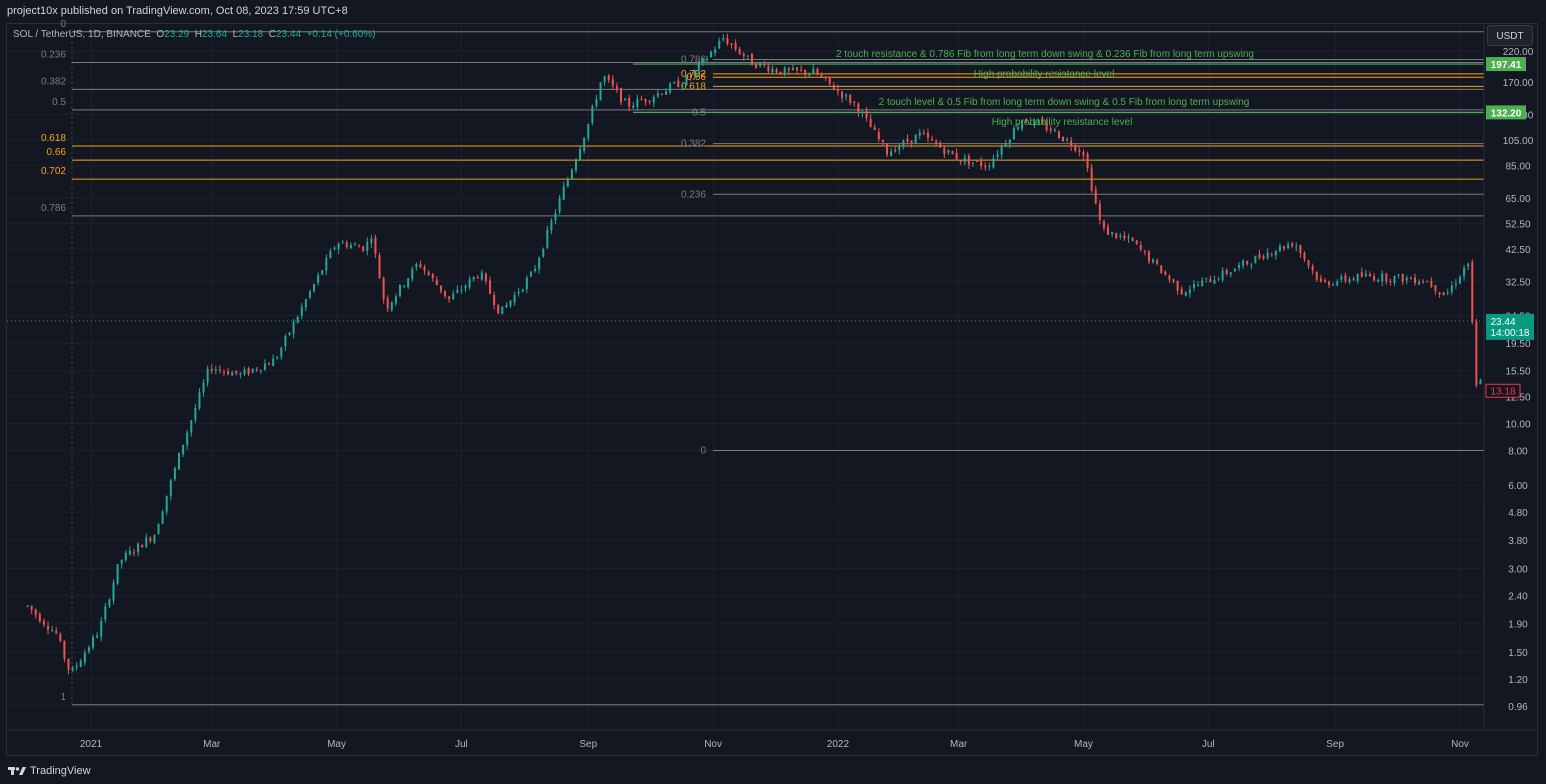  What do you see at coordinates (1517, 250) in the screenshot?
I see `y-tick-label: 42.50` at bounding box center [1517, 250].